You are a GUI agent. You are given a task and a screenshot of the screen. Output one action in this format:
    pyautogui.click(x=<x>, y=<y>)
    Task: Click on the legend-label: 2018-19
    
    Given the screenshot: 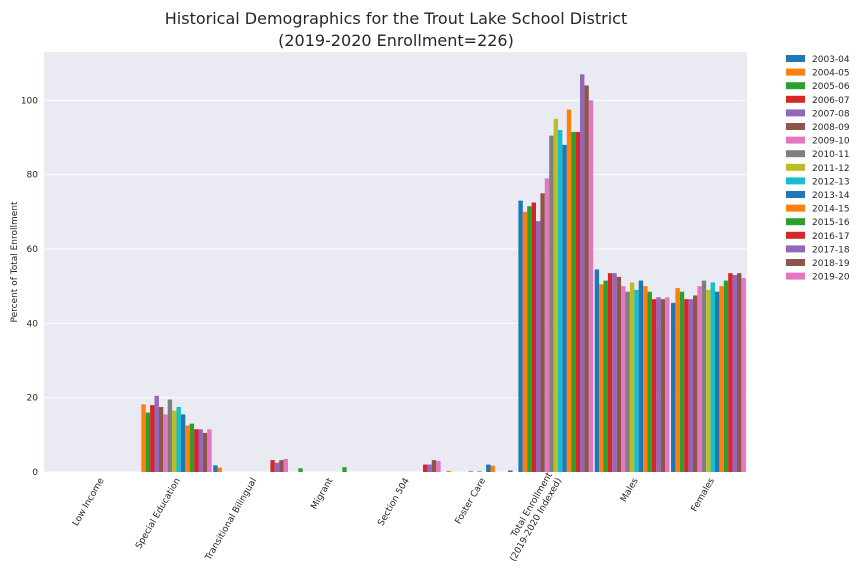 What is the action you would take?
    pyautogui.click(x=831, y=264)
    